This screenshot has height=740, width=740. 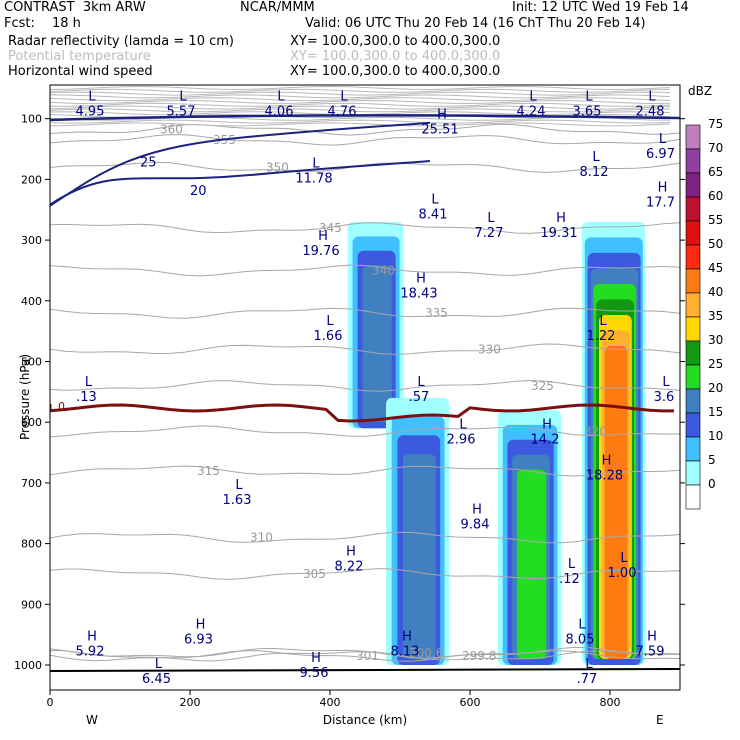 What do you see at coordinates (664, 397) in the screenshot?
I see `extremum-value-21: 3.6` at bounding box center [664, 397].